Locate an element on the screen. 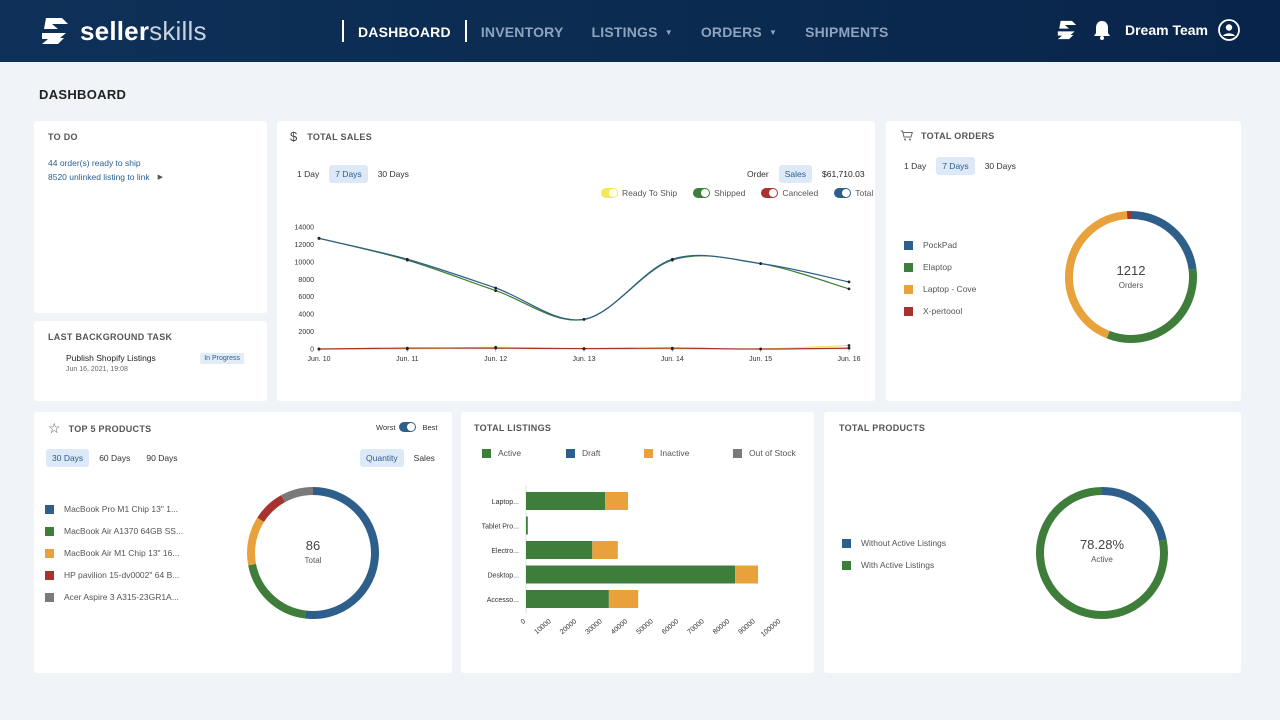 The image size is (1280, 720). legend-shipped: Shipped is located at coordinates (719, 193).